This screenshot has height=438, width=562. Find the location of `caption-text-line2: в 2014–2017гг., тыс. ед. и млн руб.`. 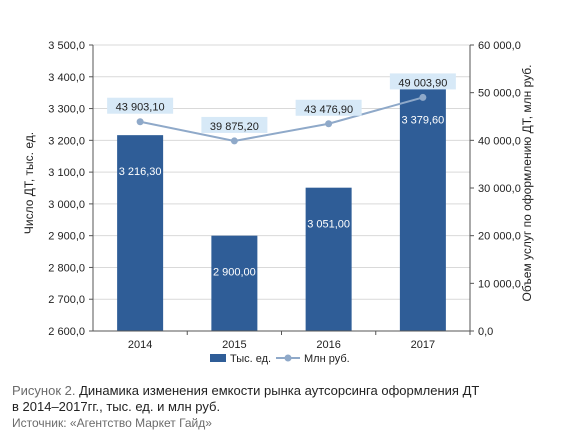

caption-text-line2: в 2014–2017гг., тыс. ед. и млн руб. is located at coordinates (116, 406).